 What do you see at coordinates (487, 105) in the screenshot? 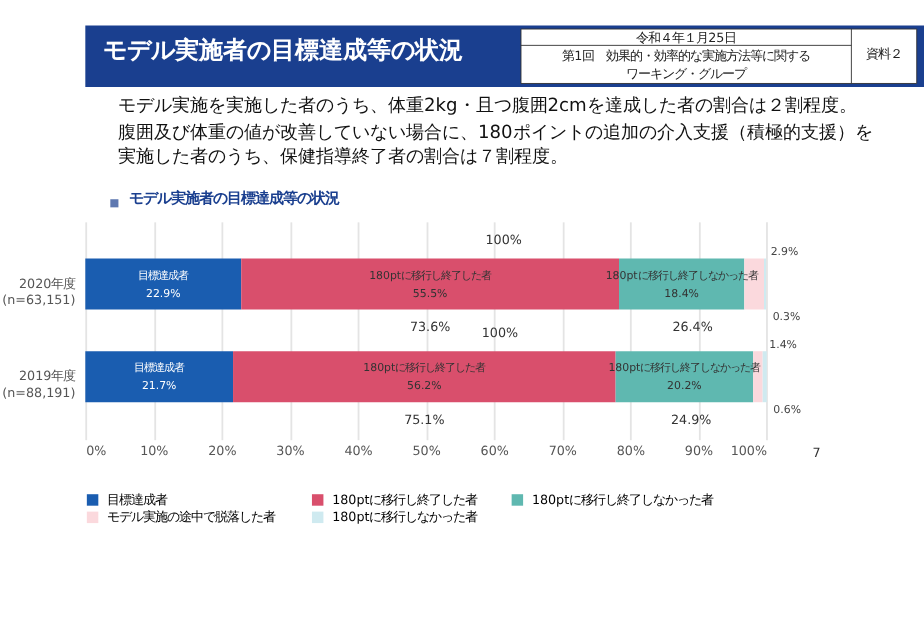
I see `text: モデル実施を実施した者のうち、体重2kg・且つ腹囲2cmを達成した者の割合は２割程度。` at bounding box center [487, 105].